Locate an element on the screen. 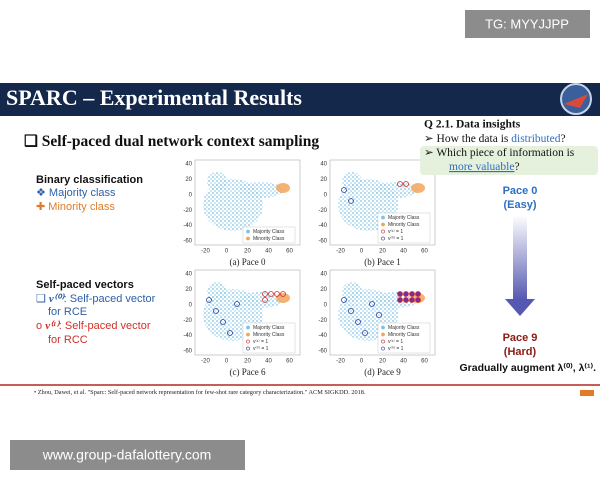 The width and height of the screenshot is (600, 480). arrow-head is located at coordinates (520, 307).